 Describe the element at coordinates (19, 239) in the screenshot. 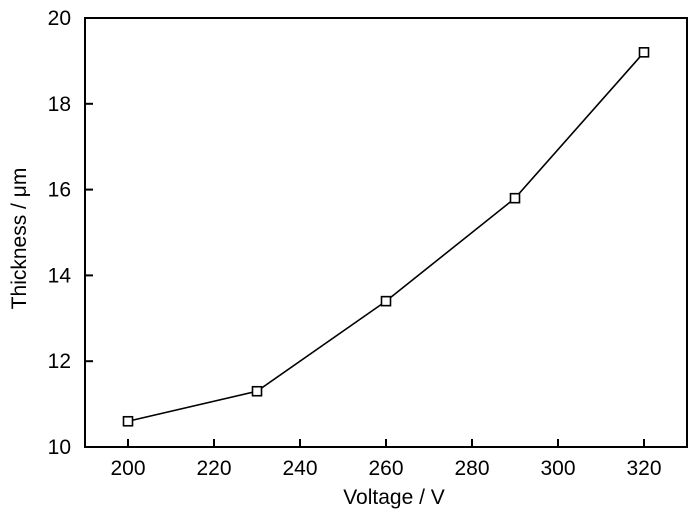

I see `y-axis-title: Thickness / μm` at that location.